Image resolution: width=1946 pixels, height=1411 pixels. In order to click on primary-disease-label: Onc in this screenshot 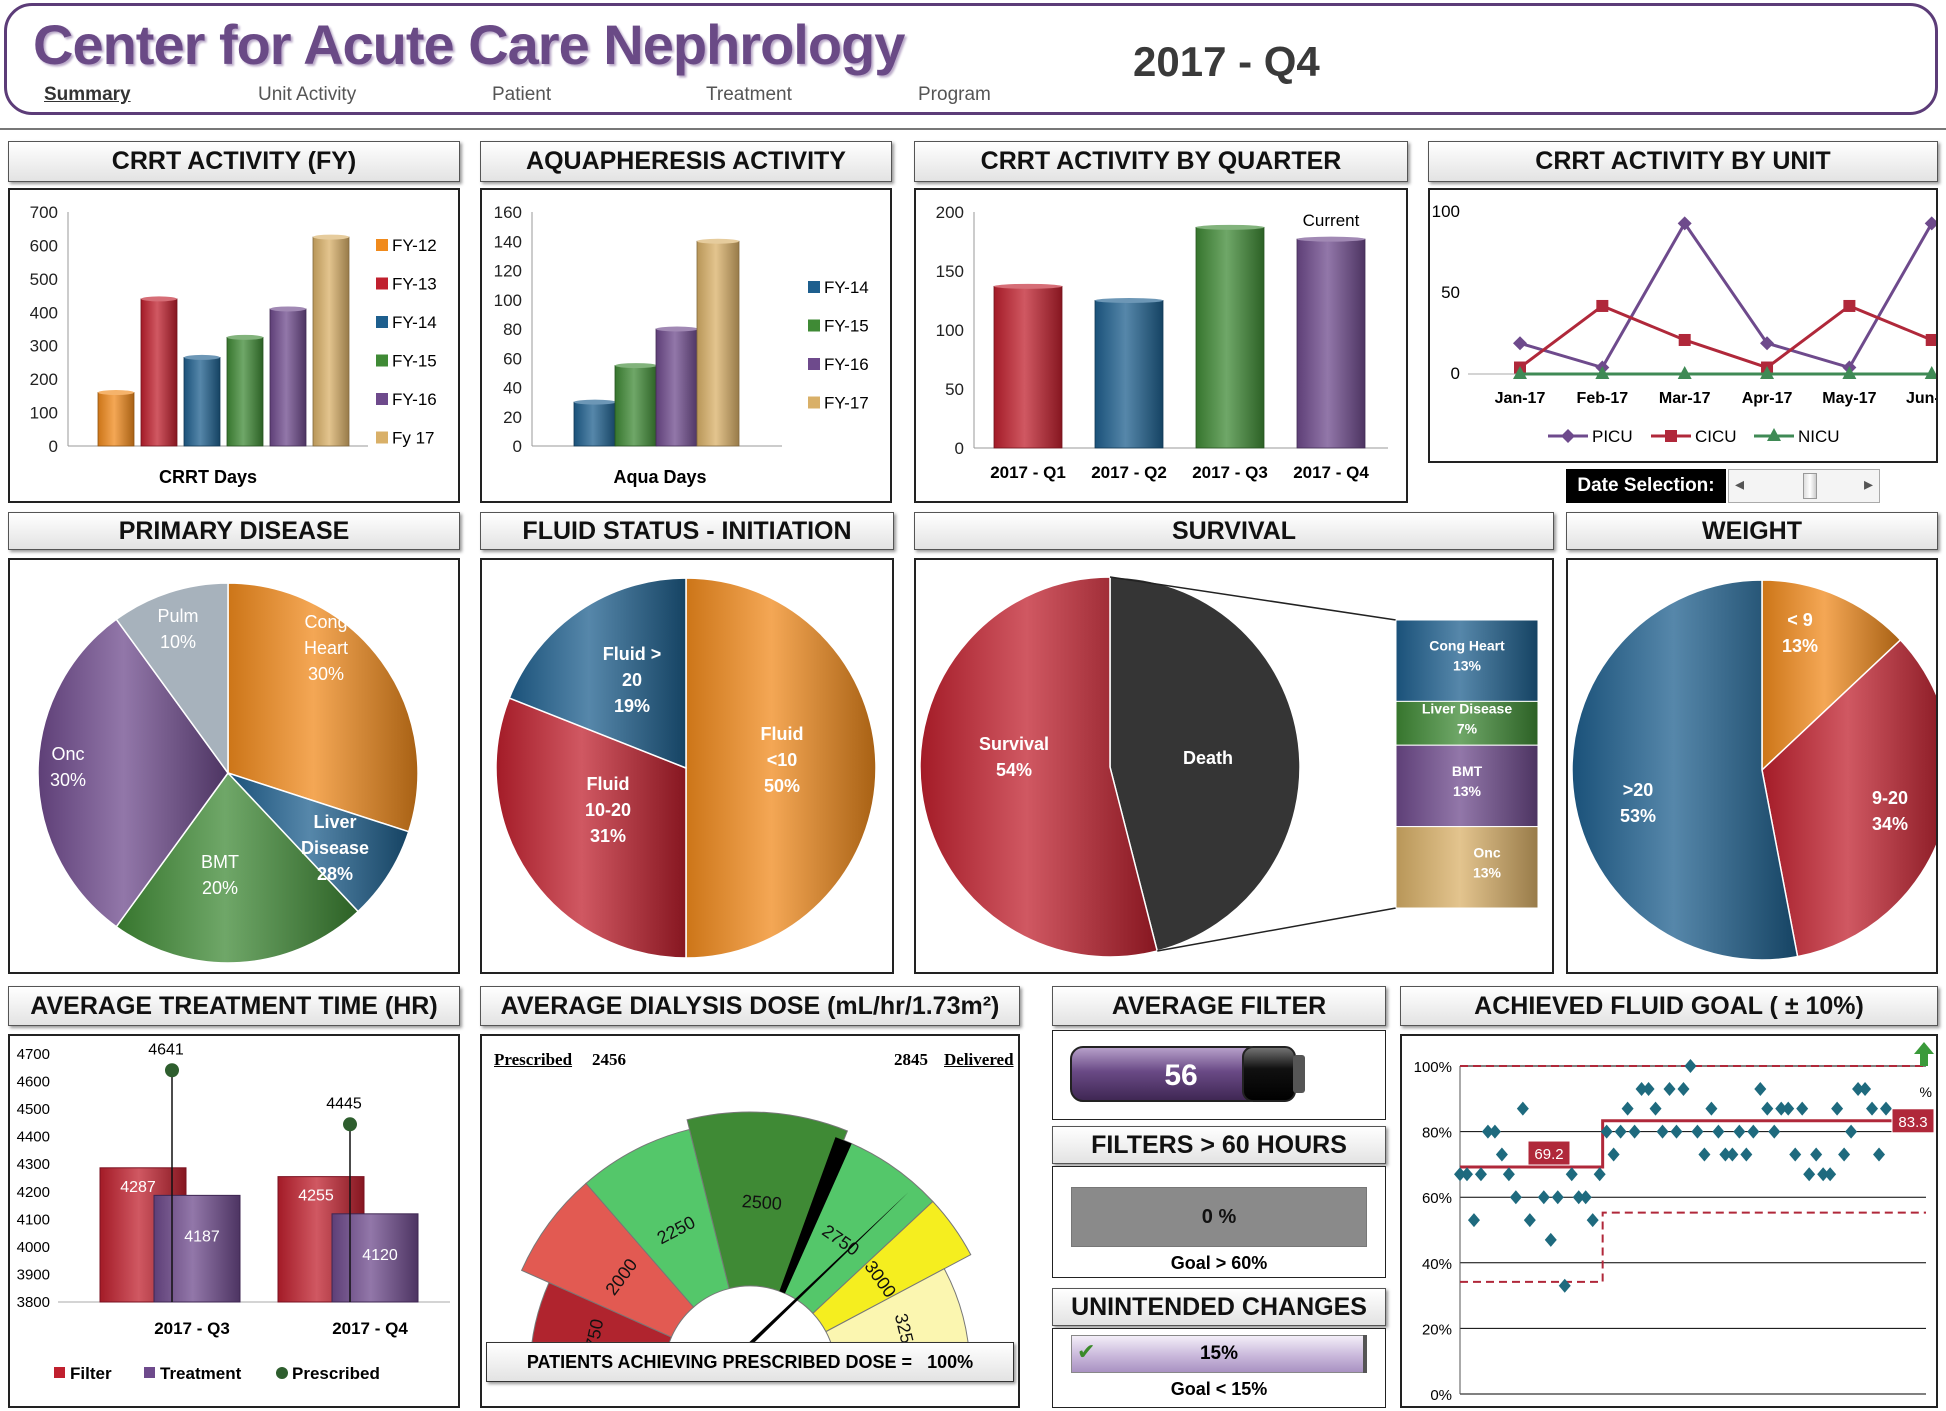, I will do `click(67, 754)`.